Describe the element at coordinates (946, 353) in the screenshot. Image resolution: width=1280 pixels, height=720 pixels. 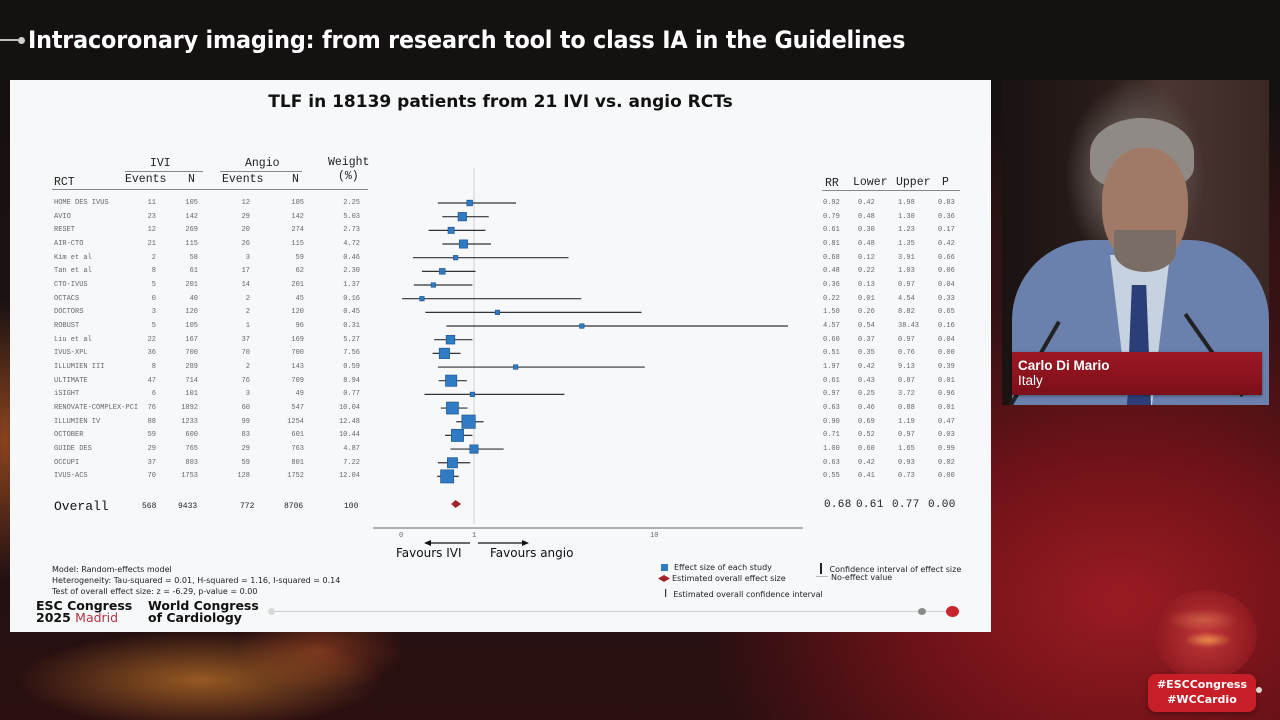
I see `cell-p: 0.00` at that location.